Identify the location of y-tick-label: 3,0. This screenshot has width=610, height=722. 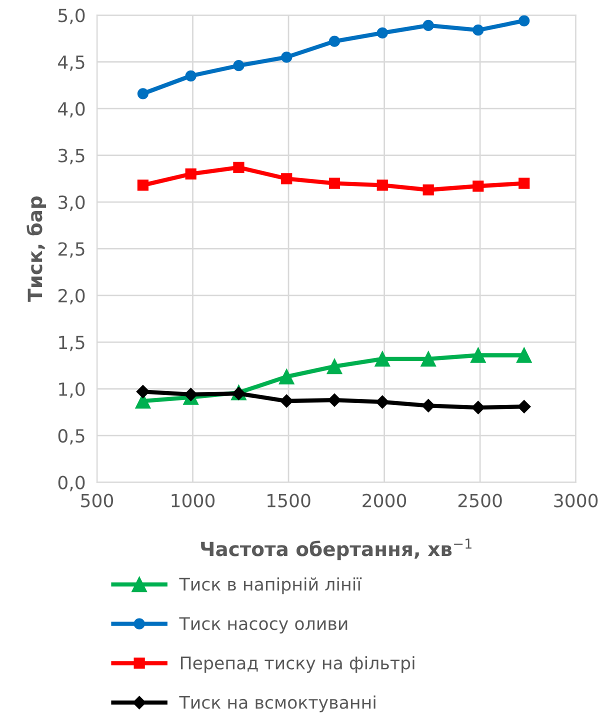
(71, 203).